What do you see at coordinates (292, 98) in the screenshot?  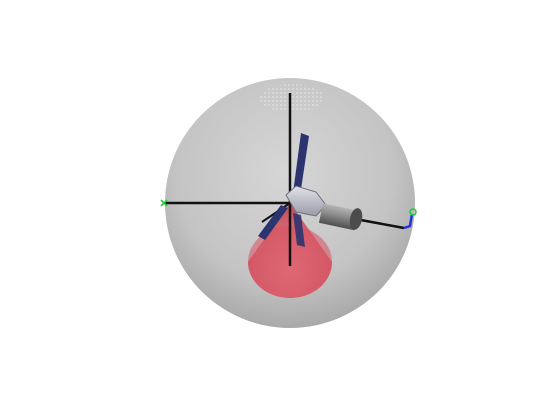 I see `pole-cap` at bounding box center [292, 98].